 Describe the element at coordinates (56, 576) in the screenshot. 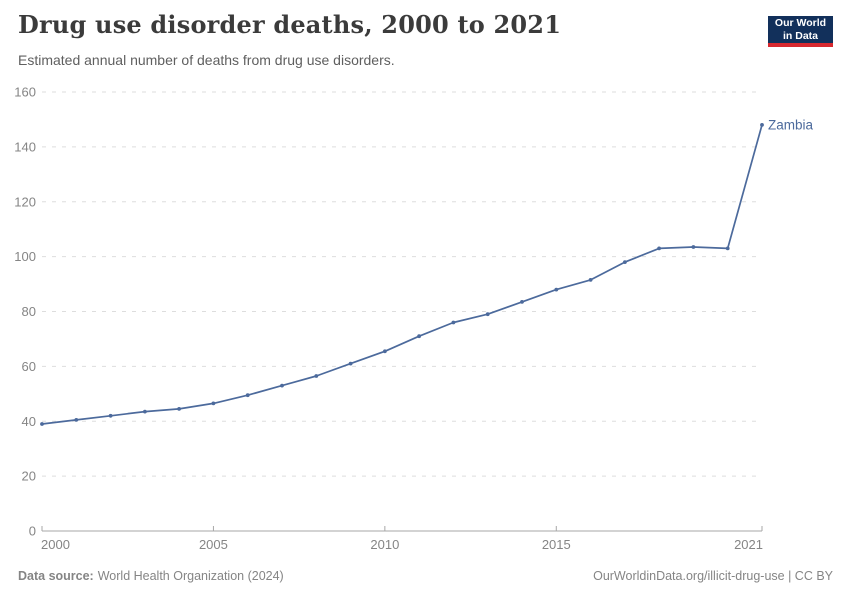

I see `data-source-label: Data source:` at that location.